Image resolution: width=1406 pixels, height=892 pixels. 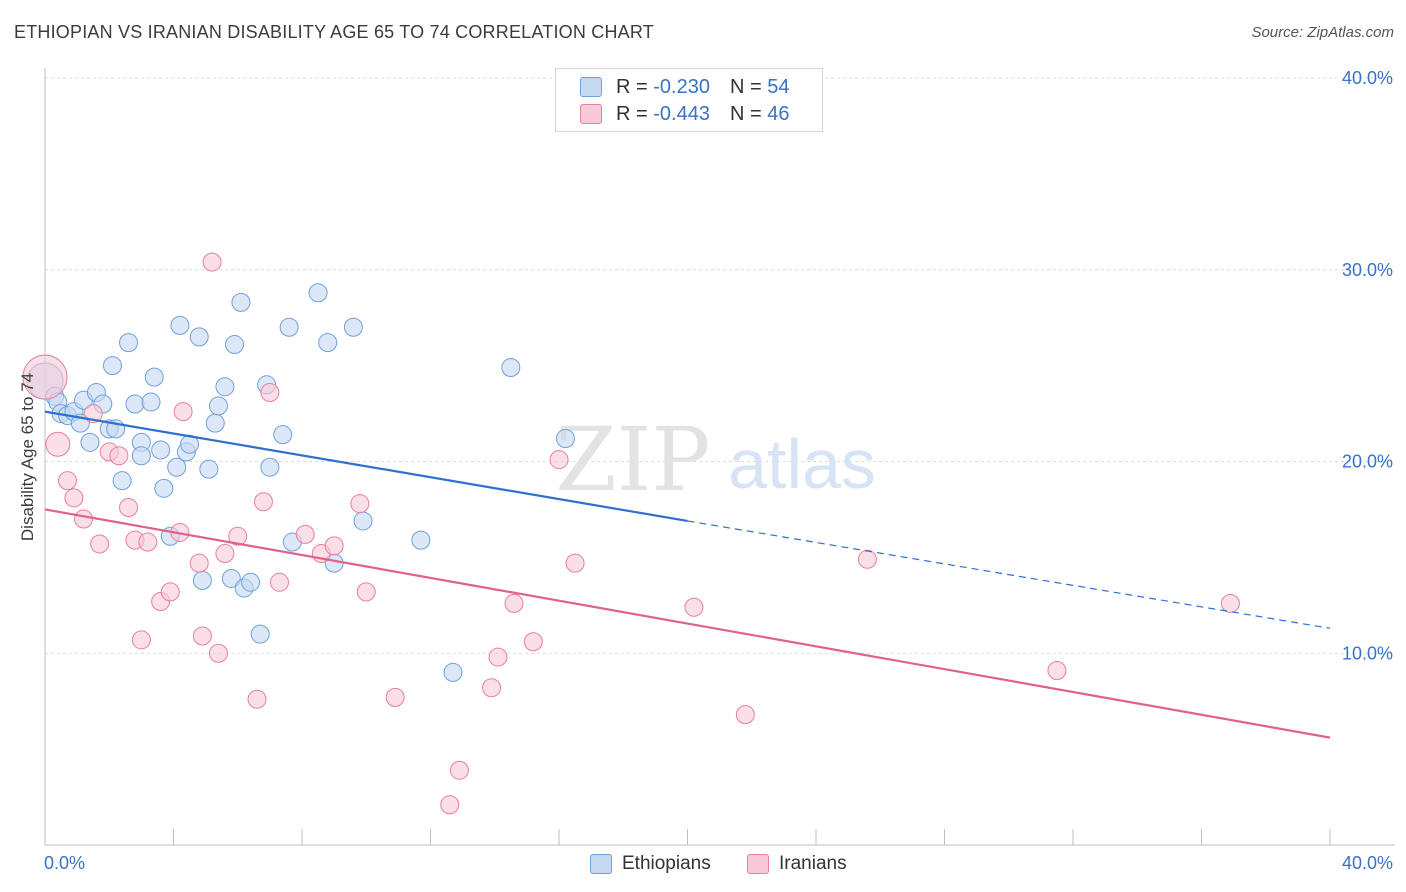 What do you see at coordinates (591, 87) in the screenshot?
I see `legend-swatch-ethiopians` at bounding box center [591, 87].